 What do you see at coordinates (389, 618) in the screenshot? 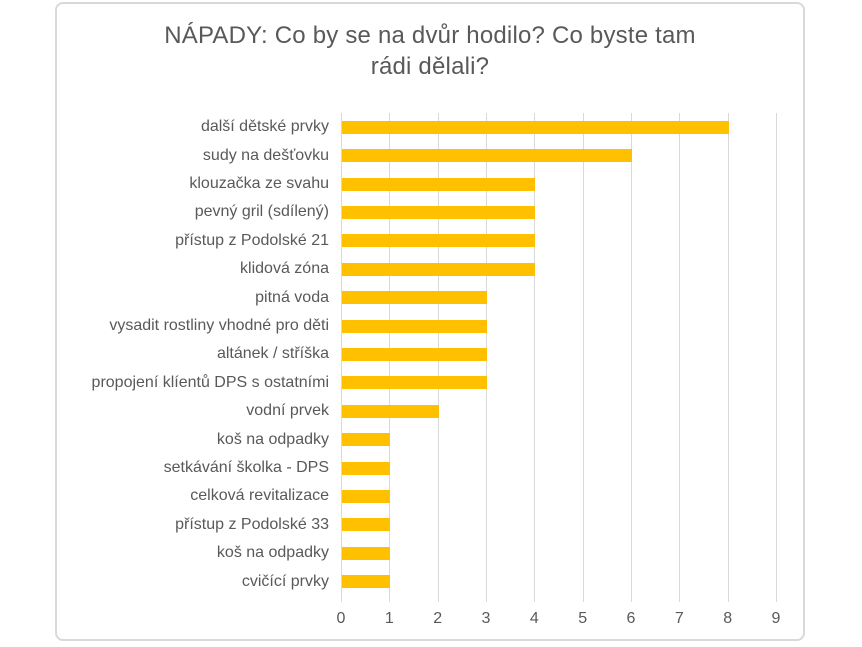
I see `x-tick-label: 1` at bounding box center [389, 618].